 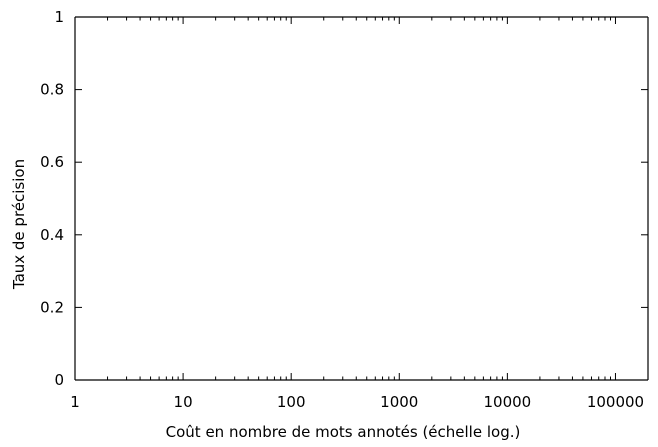 What do you see at coordinates (52, 235) in the screenshot?
I see `y-tick-label: 0.4` at bounding box center [52, 235].